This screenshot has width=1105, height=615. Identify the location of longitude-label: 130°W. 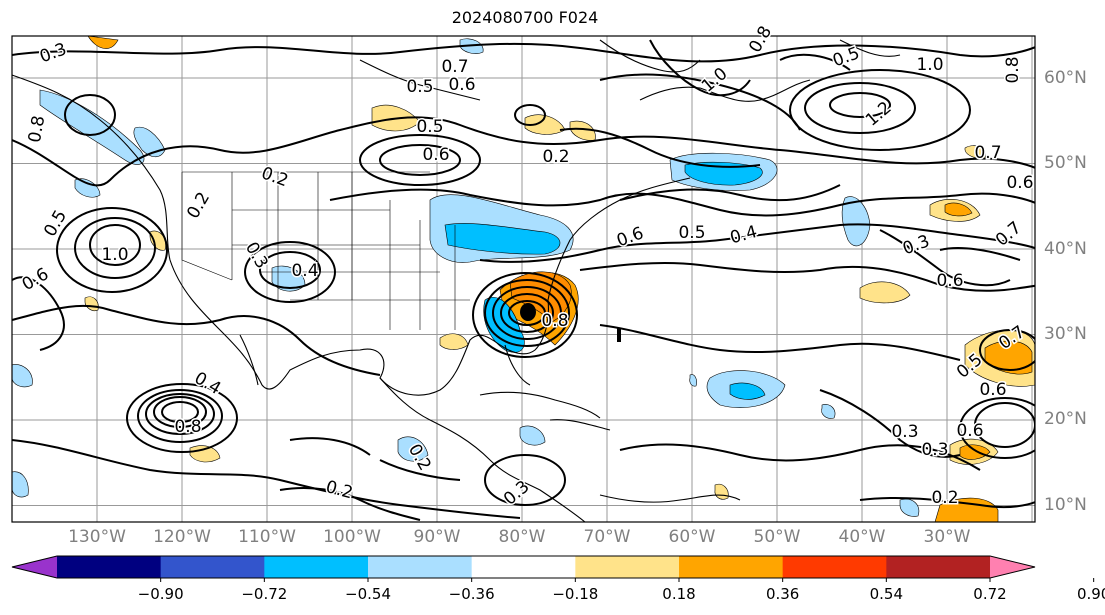
(97, 537).